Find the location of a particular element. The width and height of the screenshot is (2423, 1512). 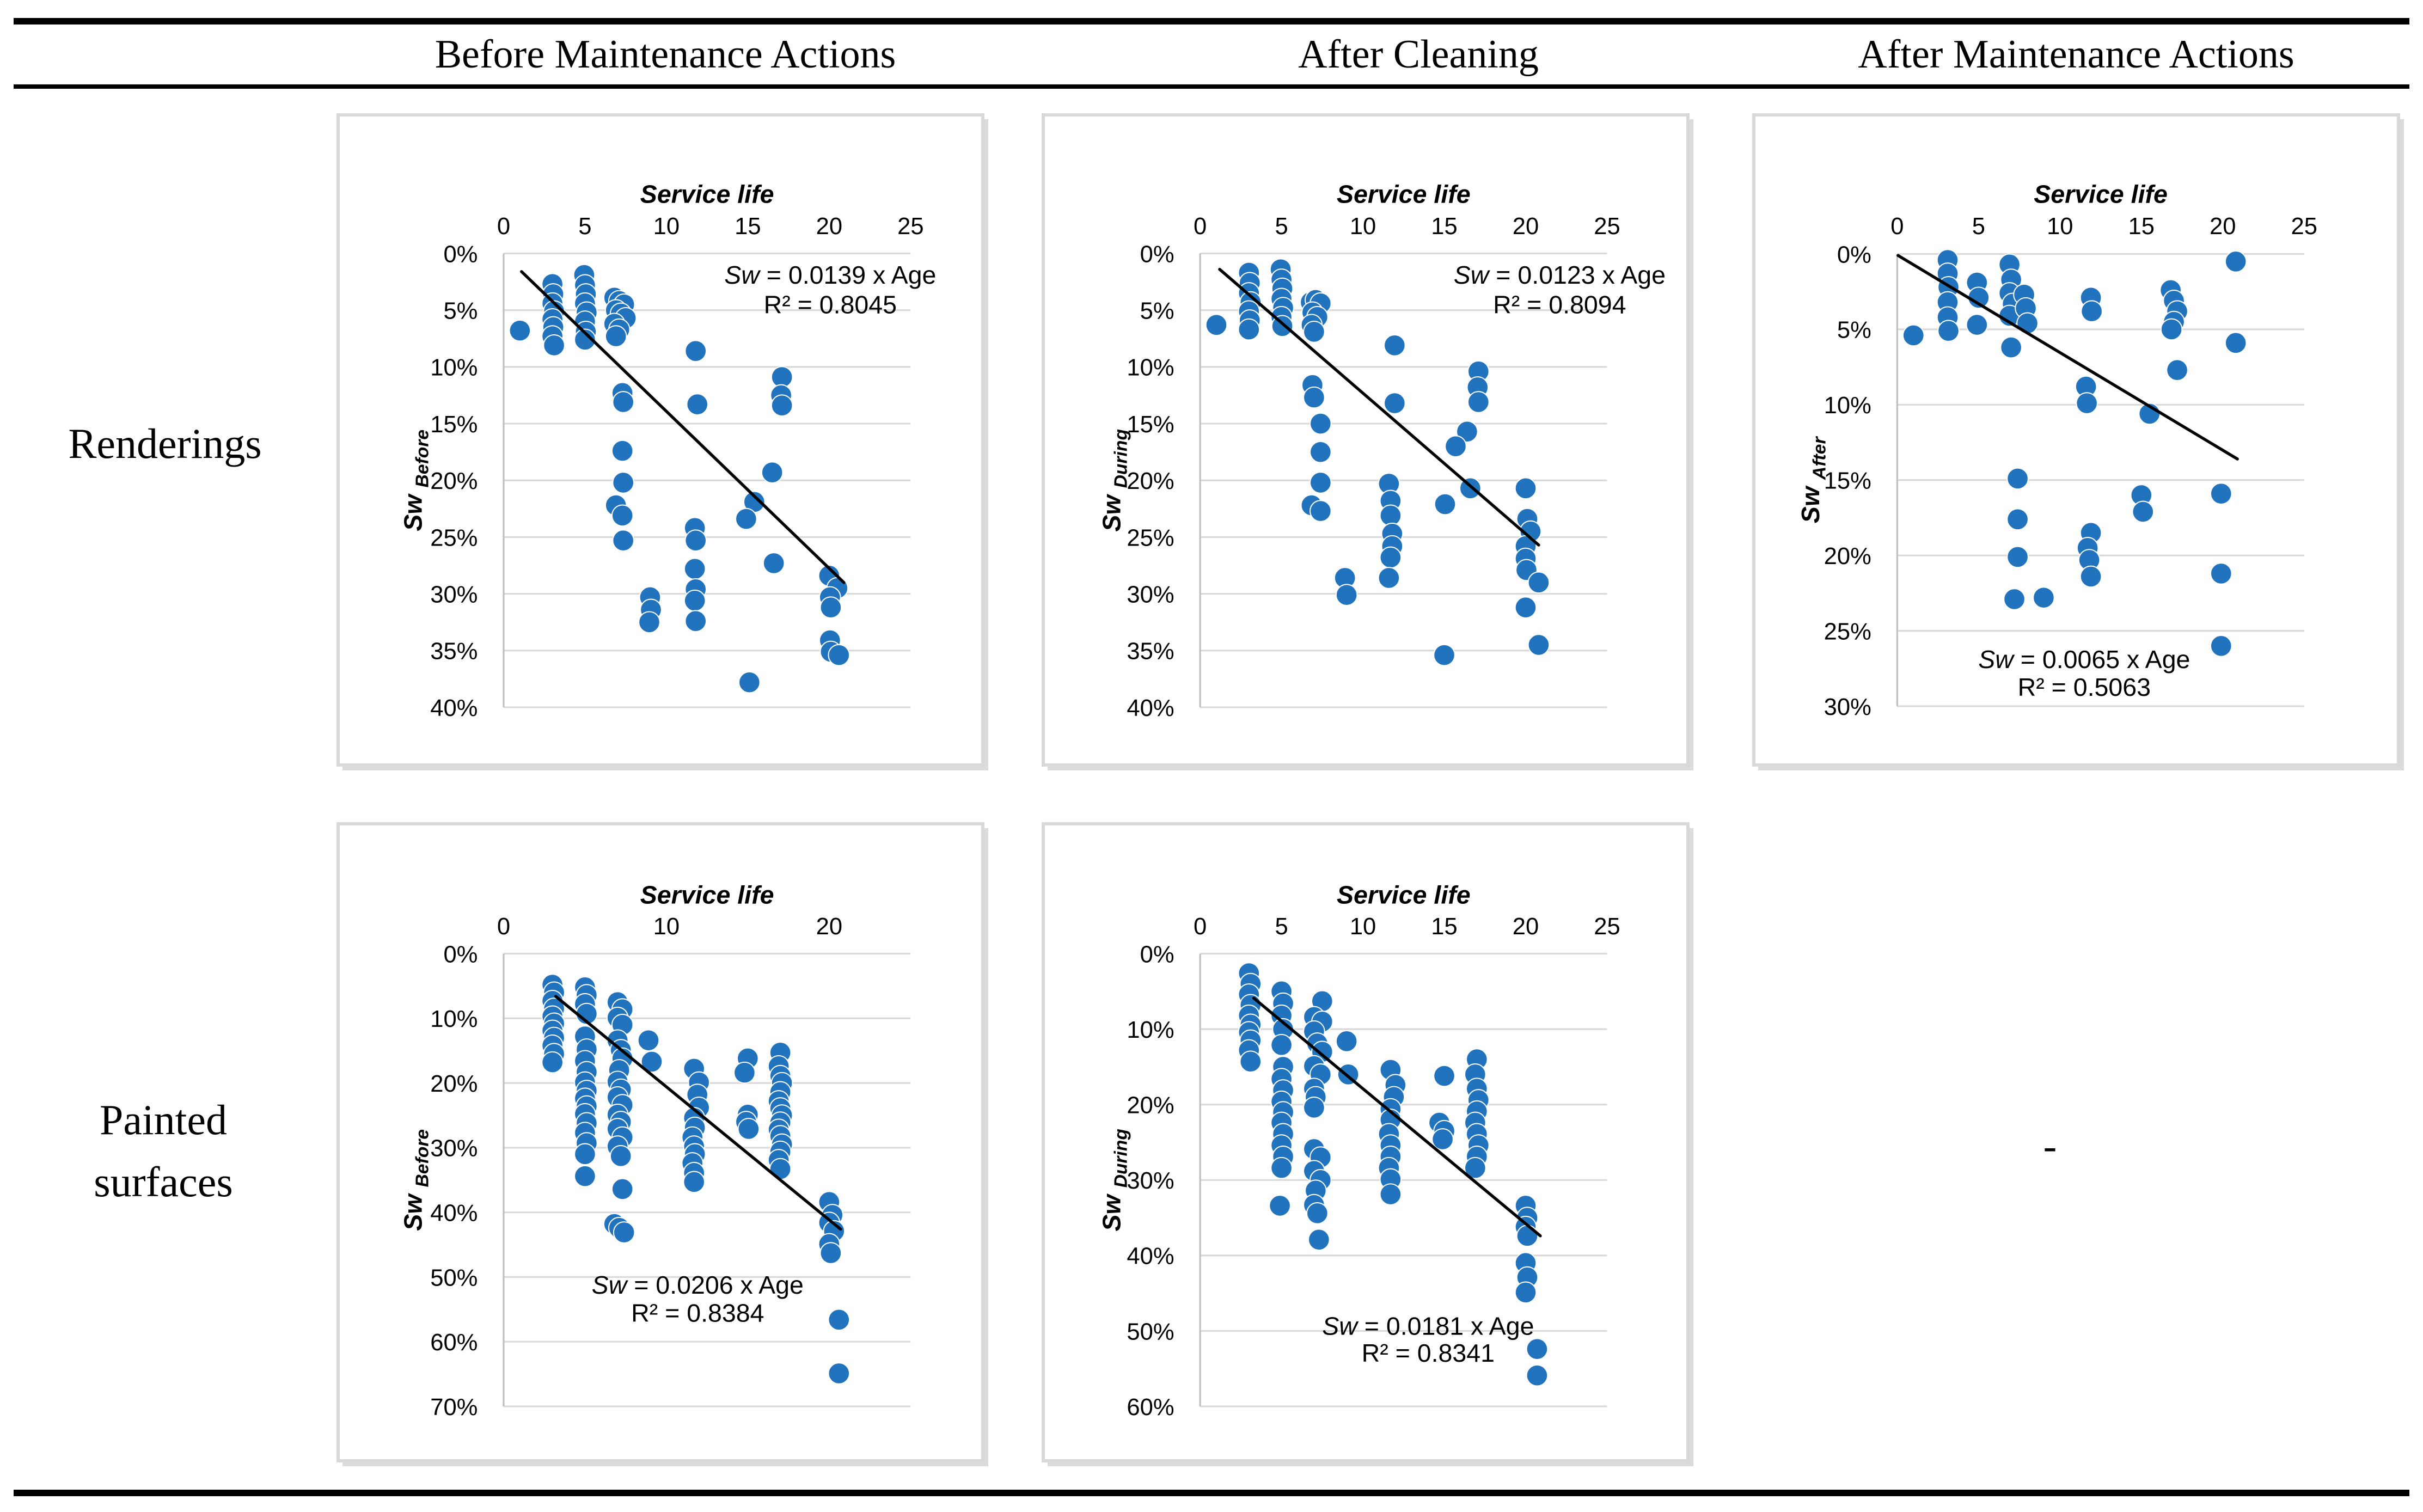

x-axis-tick-labels: 0 5 10 15 20 25 is located at coordinates (1407, 226).